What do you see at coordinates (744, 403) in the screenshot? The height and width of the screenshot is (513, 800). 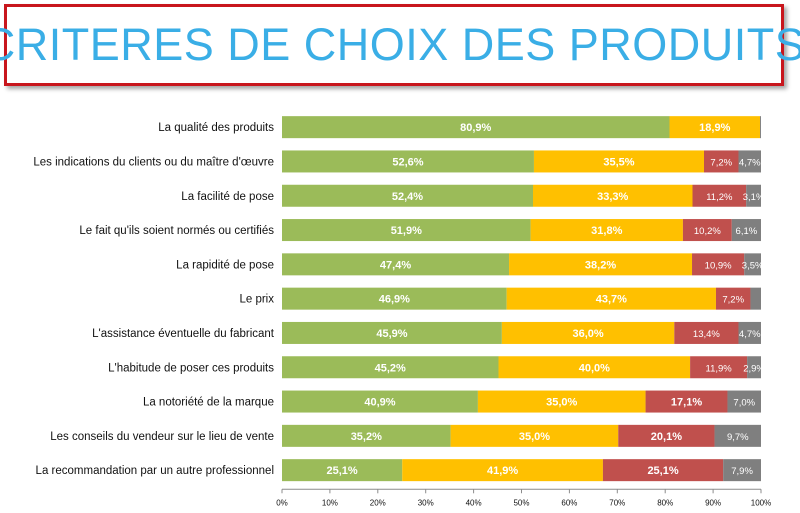 I see `data-label: 7,0%` at bounding box center [744, 403].